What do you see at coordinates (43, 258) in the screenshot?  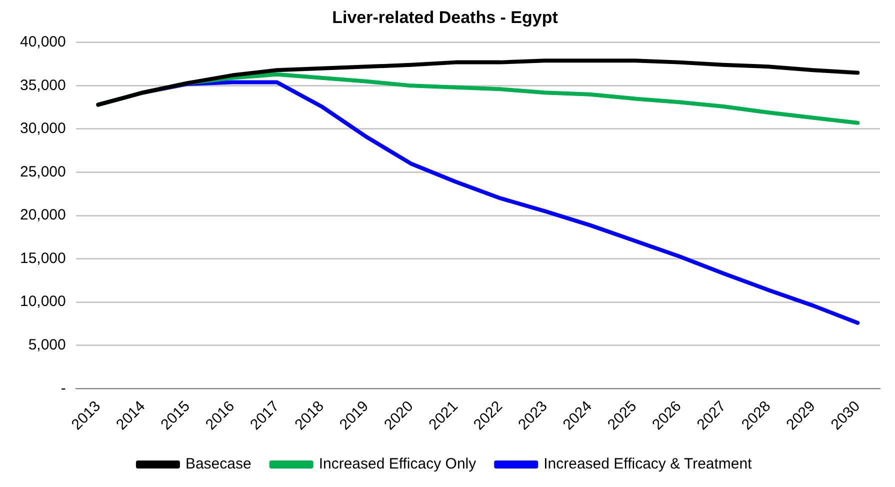 I see `y-tick-label: 15,000` at bounding box center [43, 258].